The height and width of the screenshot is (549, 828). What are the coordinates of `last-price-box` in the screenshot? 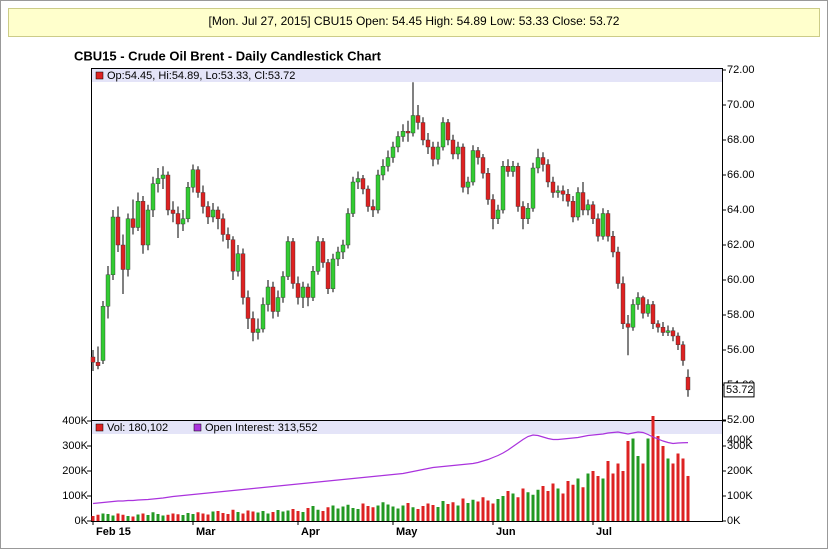 It's located at (739, 390).